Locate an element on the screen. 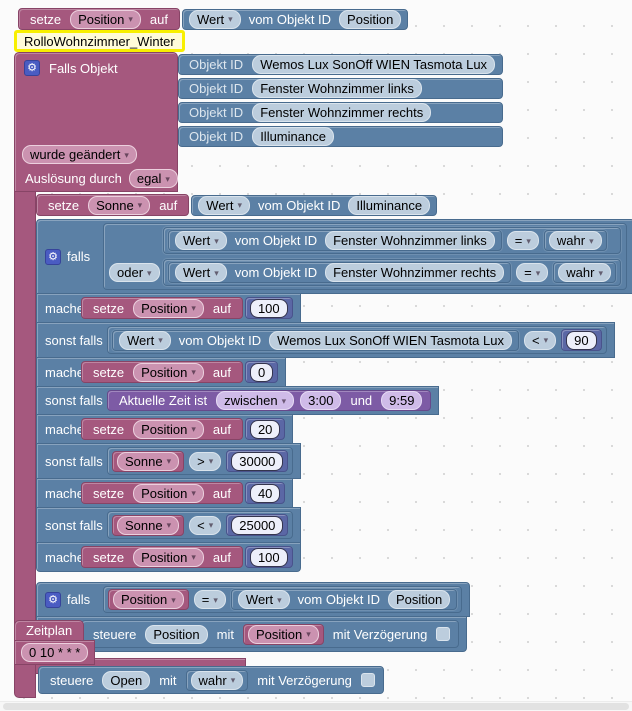 This screenshot has height=711, width=632. if-row-condition-1: ⚙ falls Wert ▾ vom Objekt ID Fenste is located at coordinates (334, 256).